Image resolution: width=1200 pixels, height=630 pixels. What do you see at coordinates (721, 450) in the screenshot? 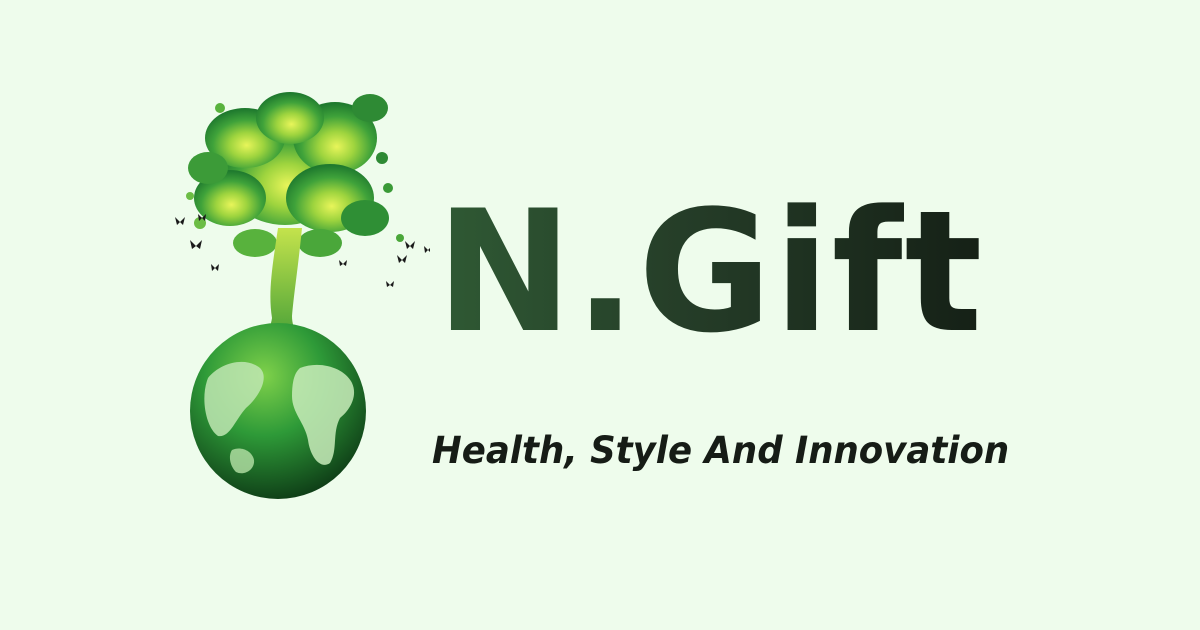
I see `brand-tagline: Health, Style And Innovation` at bounding box center [721, 450].